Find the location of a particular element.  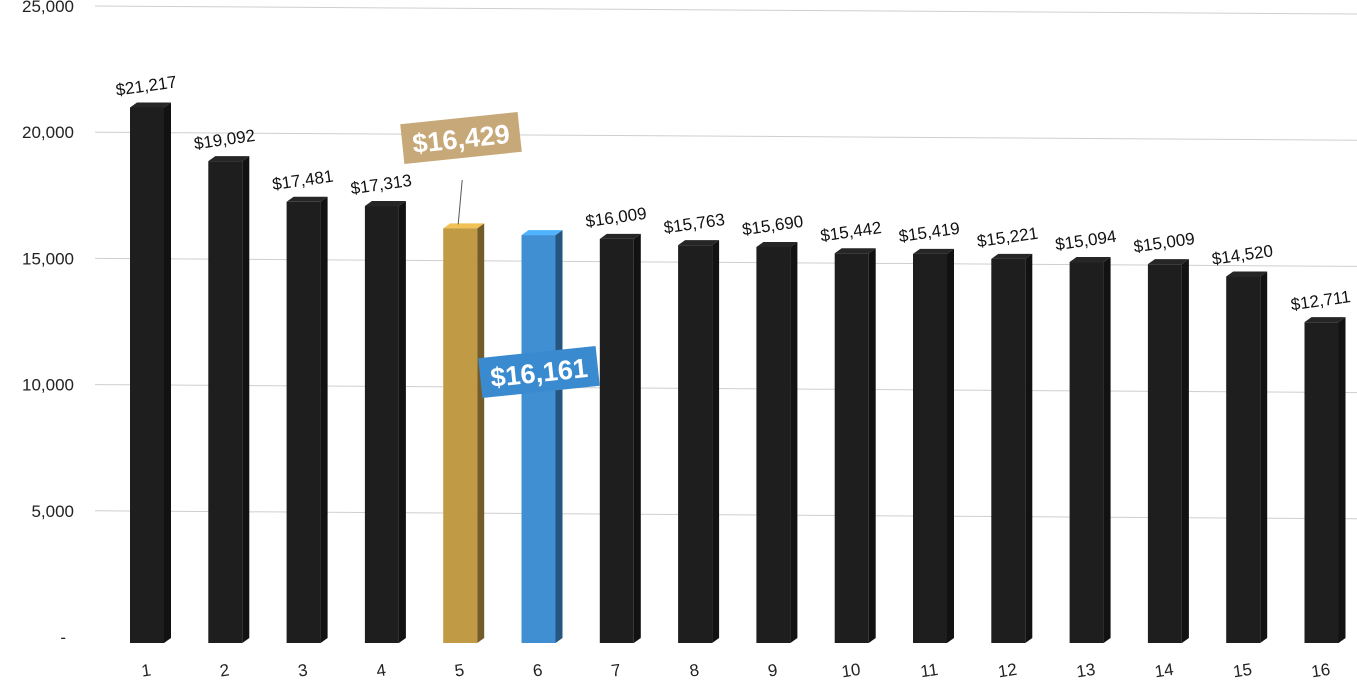

y-tick-label: 15,000 is located at coordinates (48, 258).